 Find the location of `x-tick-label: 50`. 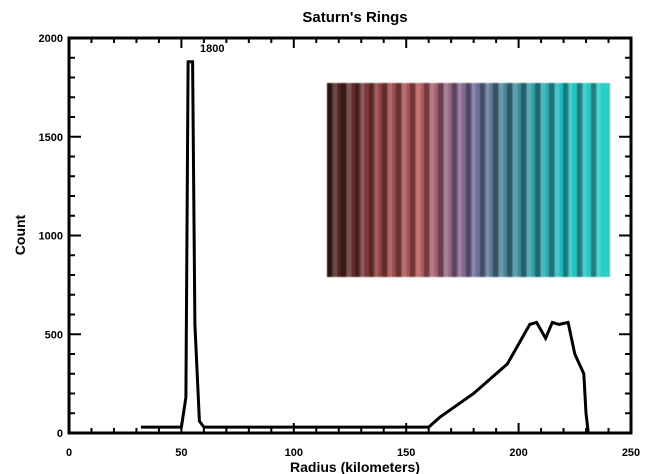

x-tick-label: 50 is located at coordinates (181, 453).